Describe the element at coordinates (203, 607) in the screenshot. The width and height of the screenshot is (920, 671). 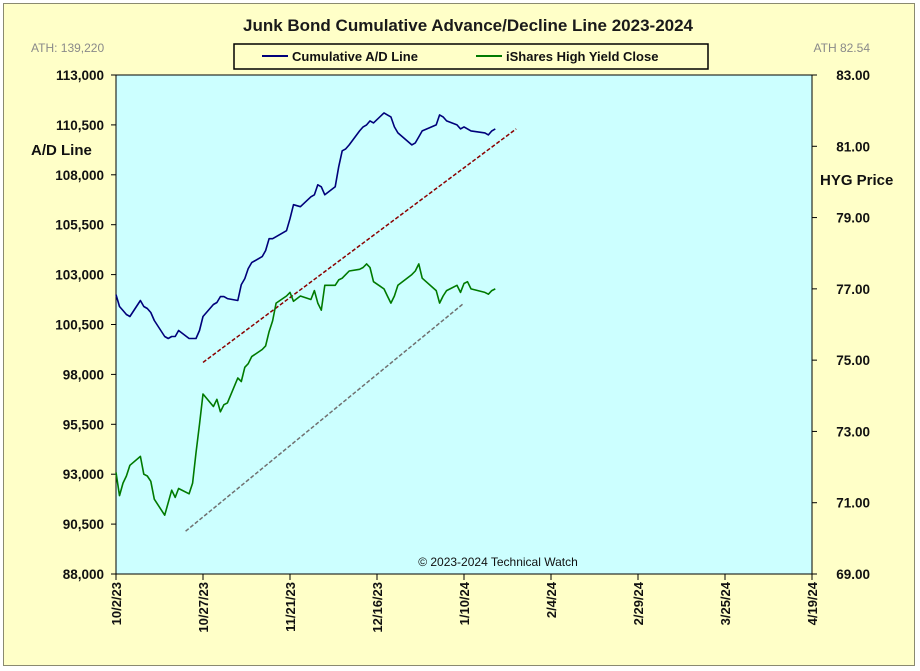
I see `x-tick-label: 10/27/23` at that location.